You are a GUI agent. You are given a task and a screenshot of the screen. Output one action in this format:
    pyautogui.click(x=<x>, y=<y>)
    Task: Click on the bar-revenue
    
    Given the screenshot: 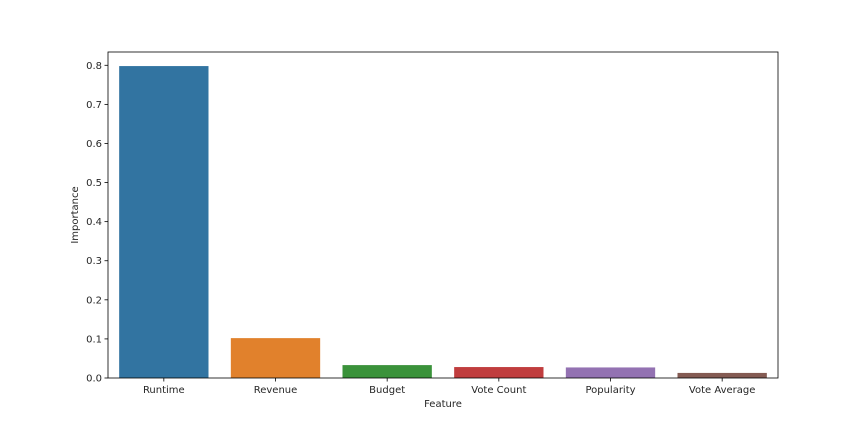 What is the action you would take?
    pyautogui.click(x=275, y=358)
    